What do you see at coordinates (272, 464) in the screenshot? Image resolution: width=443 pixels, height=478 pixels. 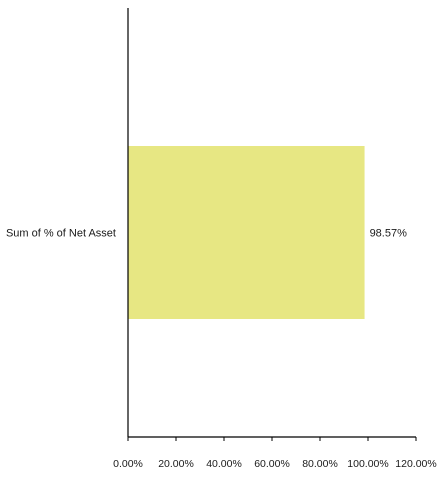 I see `x-tick-label-3: 60.00%` at bounding box center [272, 464].